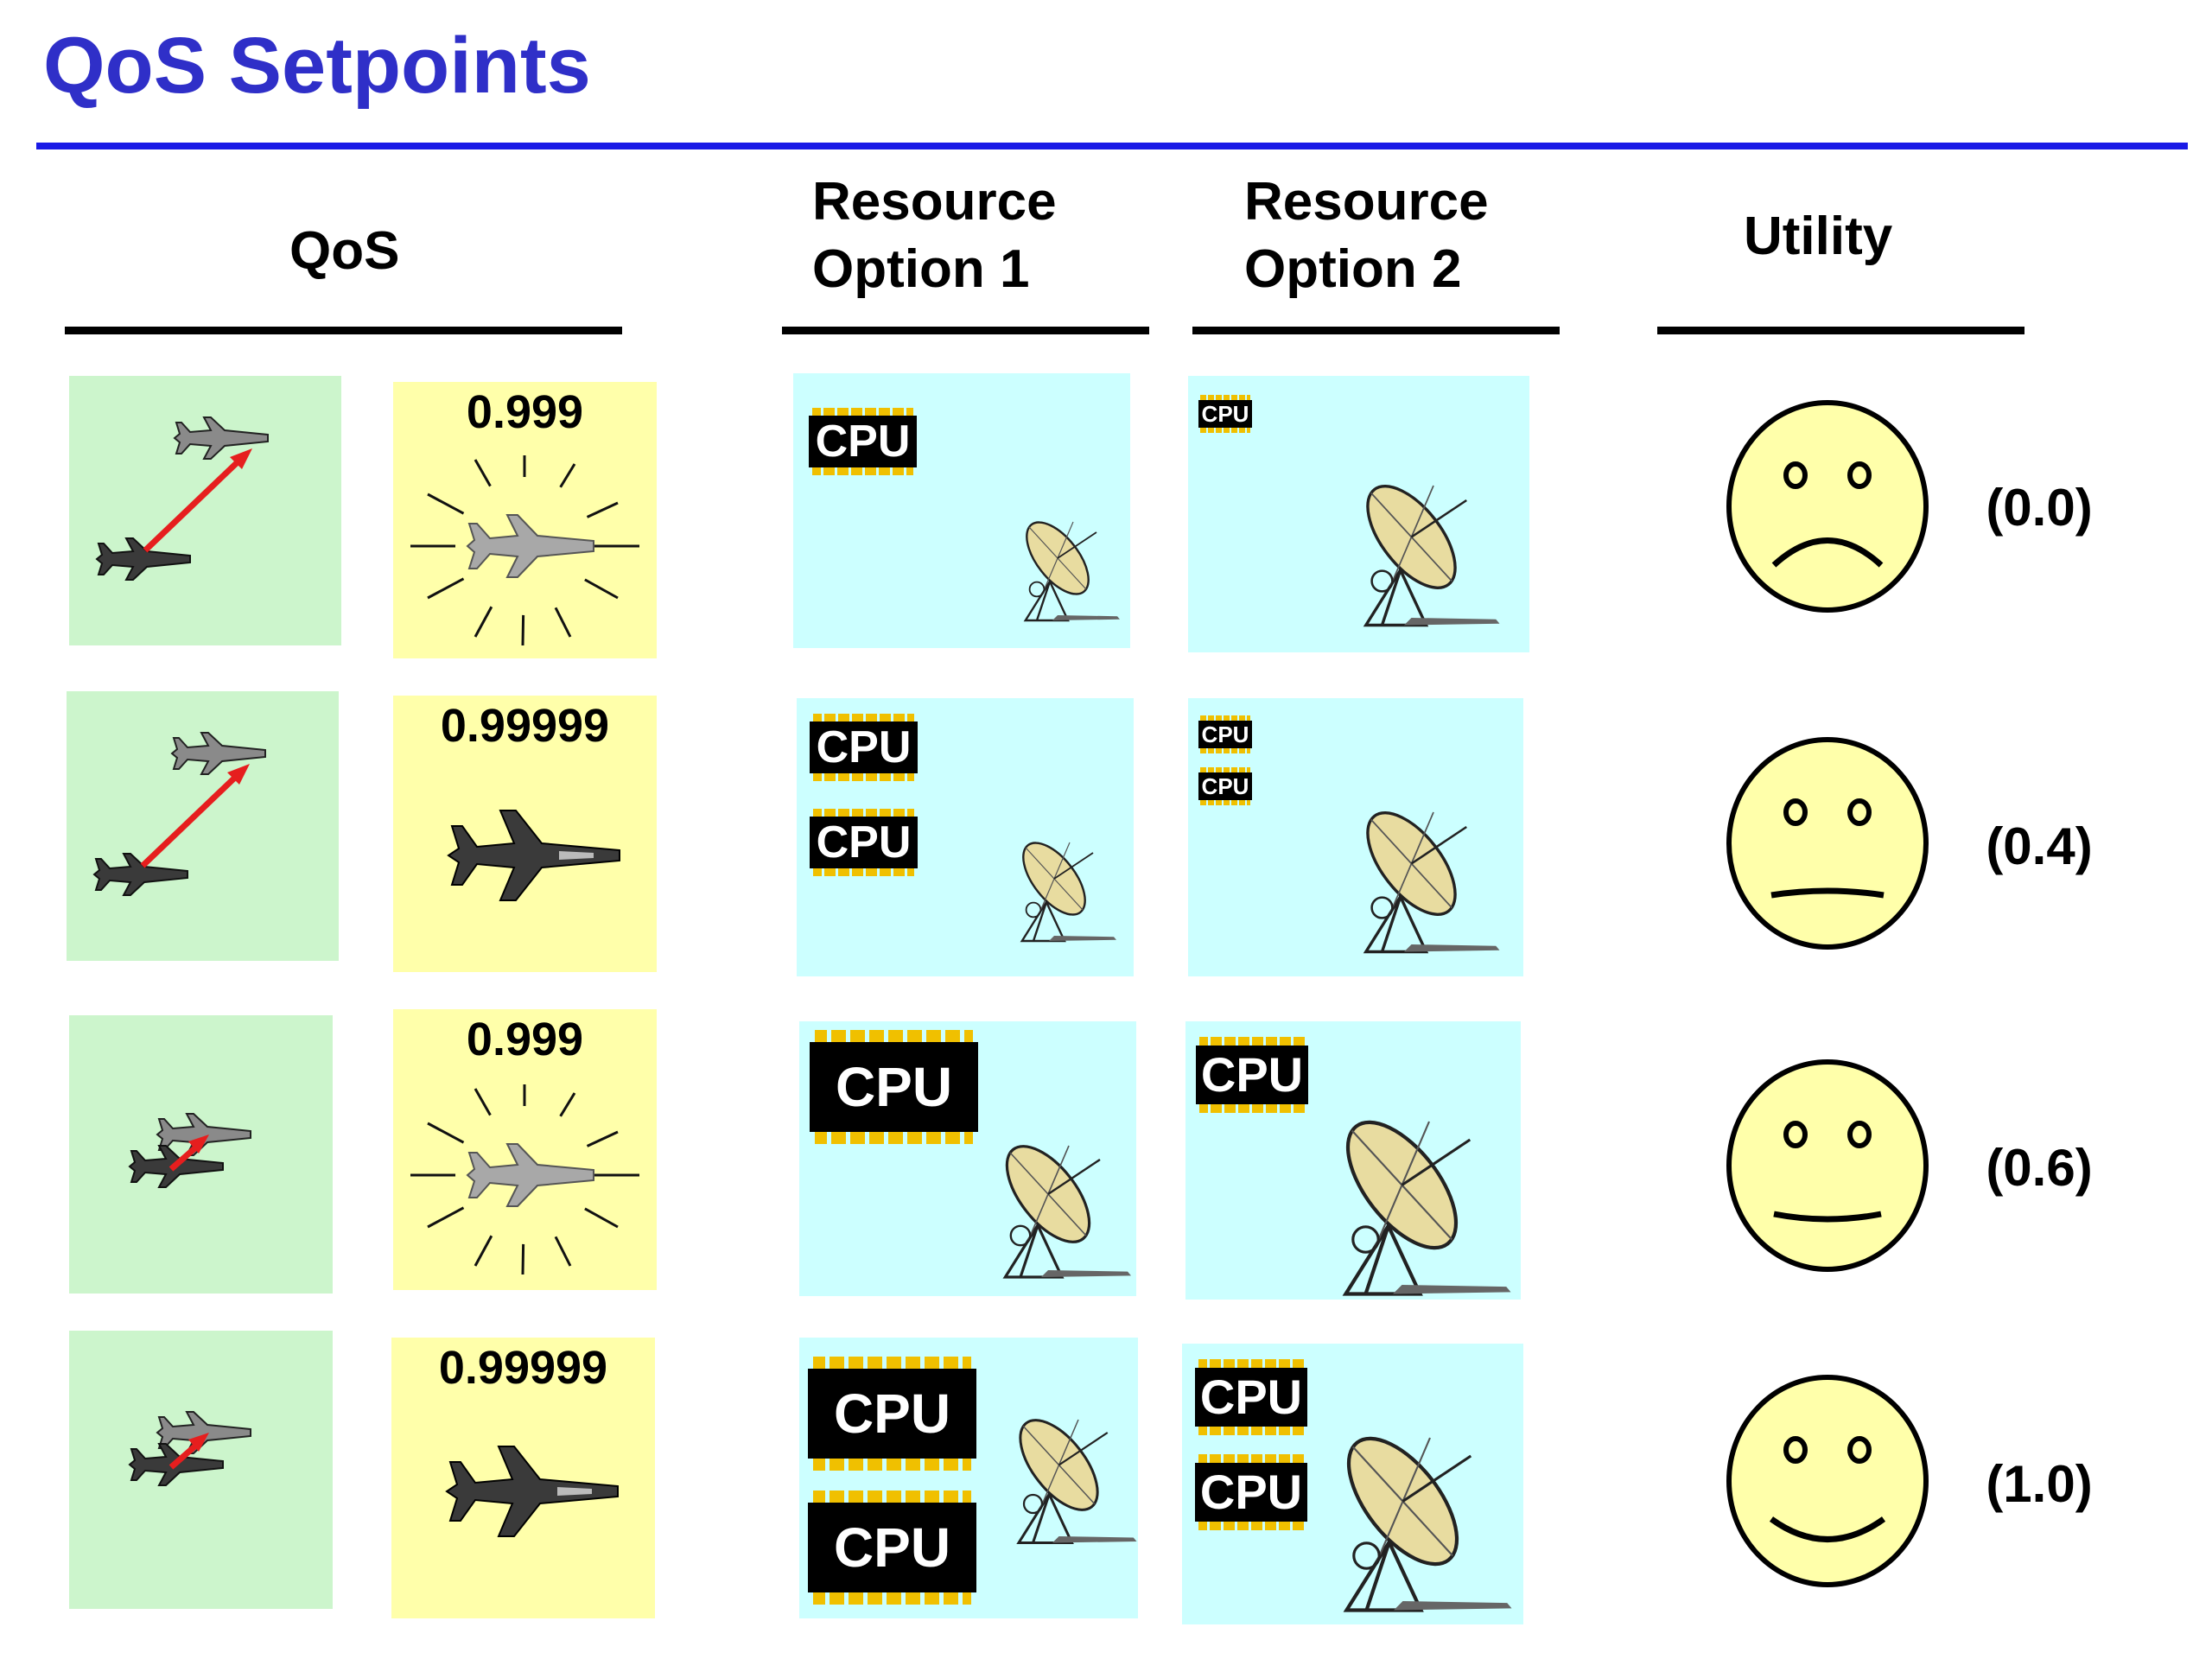 The height and width of the screenshot is (1659, 2212). I want to click on utility-value: (1.0), so click(2039, 1484).